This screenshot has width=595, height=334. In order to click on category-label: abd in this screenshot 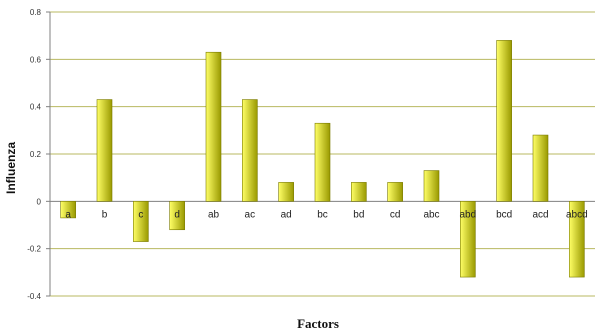, I will do `click(467, 214)`.